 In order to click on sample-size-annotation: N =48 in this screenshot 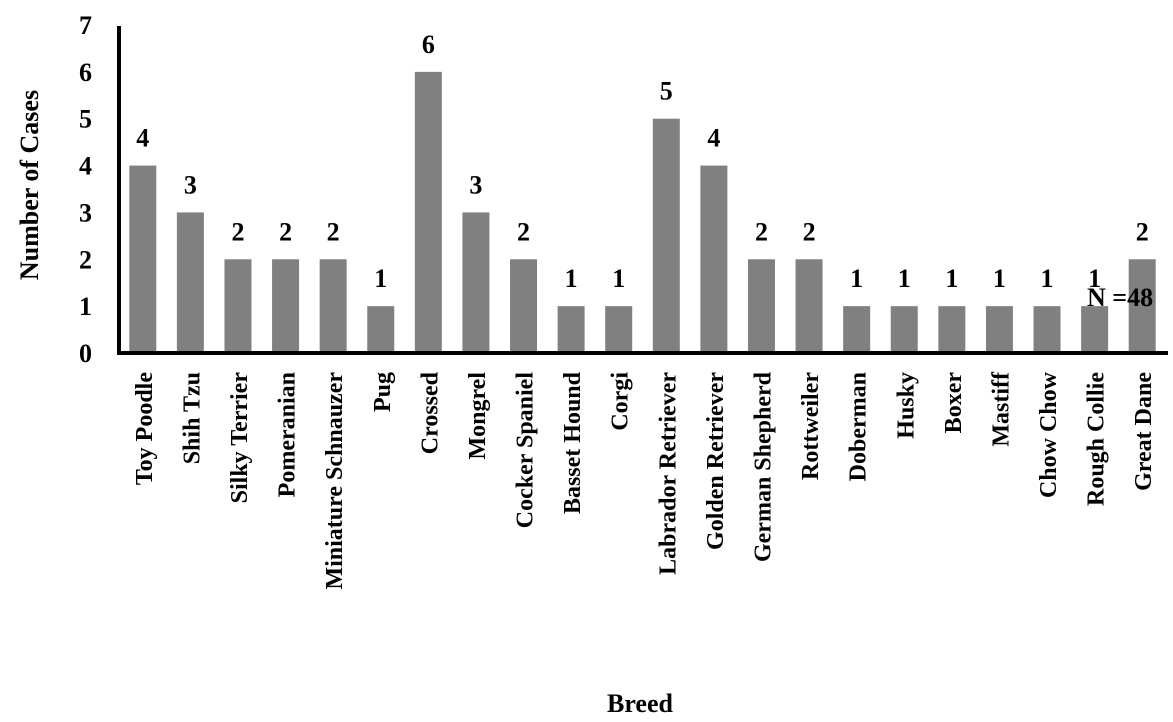, I will do `click(1120, 297)`.